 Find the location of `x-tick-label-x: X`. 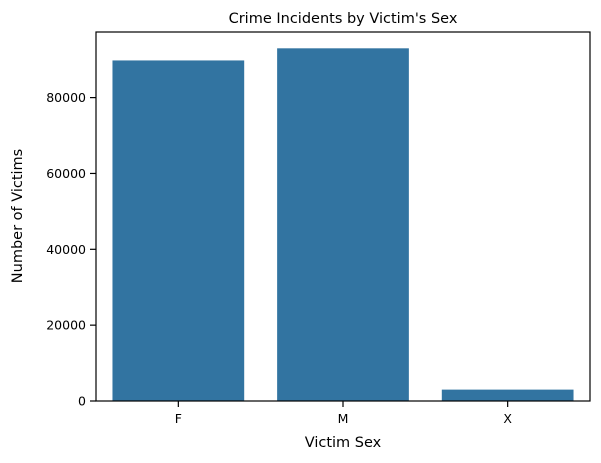

x-tick-label-x: X is located at coordinates (507, 418).